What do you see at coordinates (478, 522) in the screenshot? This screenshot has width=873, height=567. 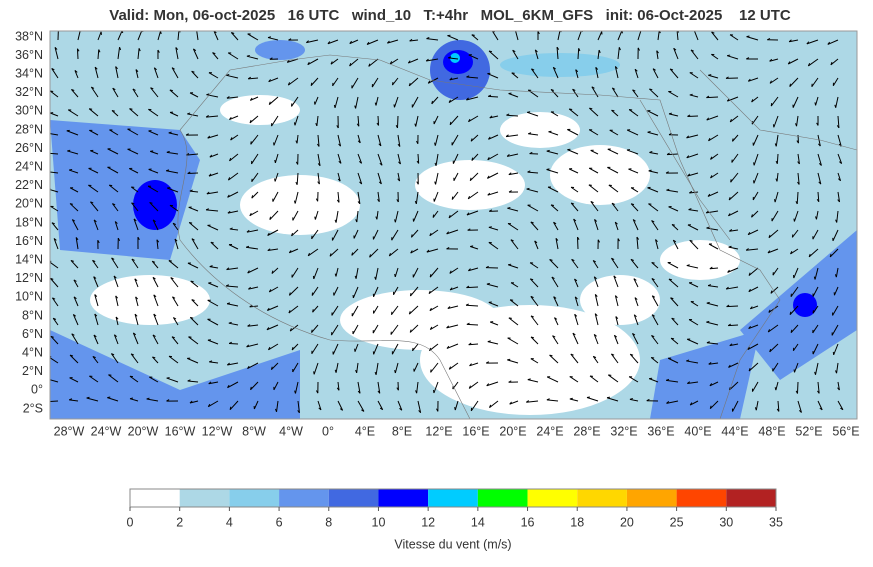 I see `colorbar-tick-label: 14` at bounding box center [478, 522].